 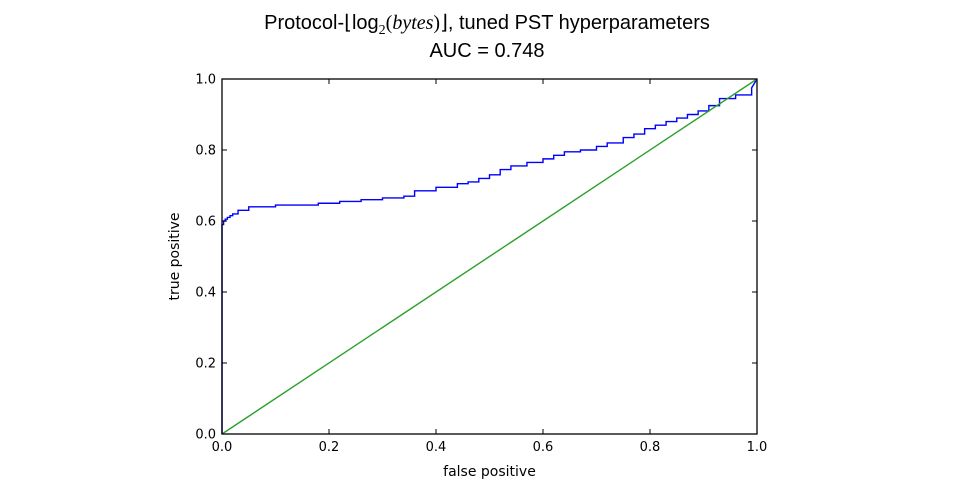 What do you see at coordinates (543, 447) in the screenshot?
I see `x-tick-label: 0.6` at bounding box center [543, 447].